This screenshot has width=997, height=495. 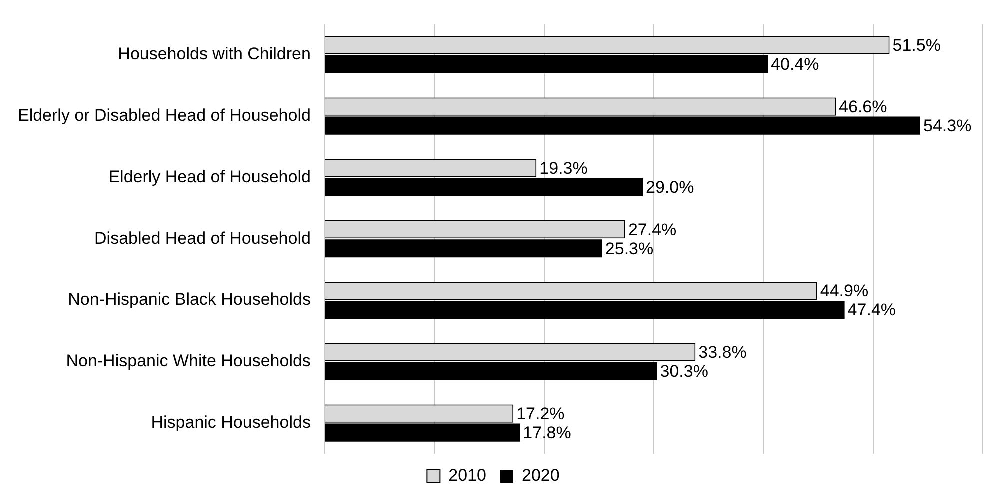 I want to click on y-tick-label: Households with Children, so click(x=214, y=54).